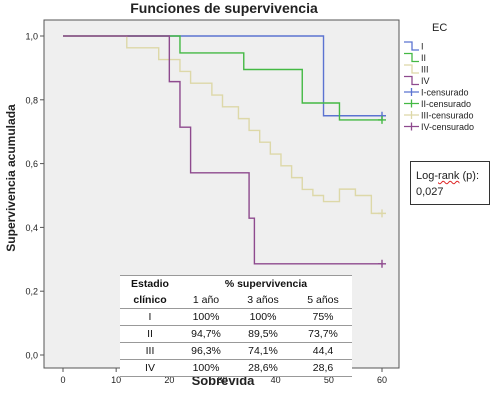  Describe the element at coordinates (323, 368) in the screenshot. I see `cell-5-years: 28,6` at that location.